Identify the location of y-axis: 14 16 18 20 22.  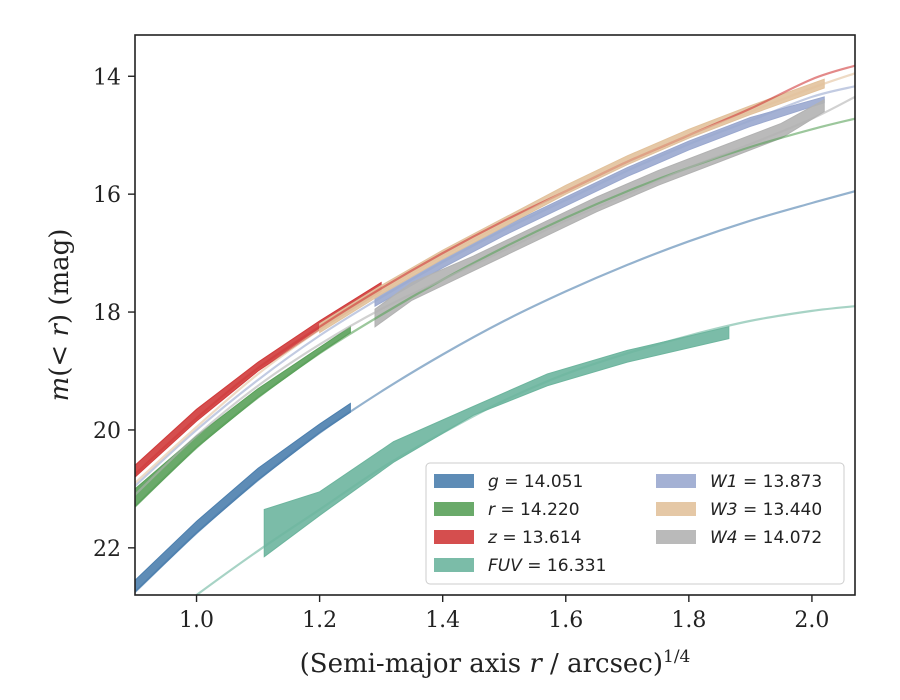
(114, 313).